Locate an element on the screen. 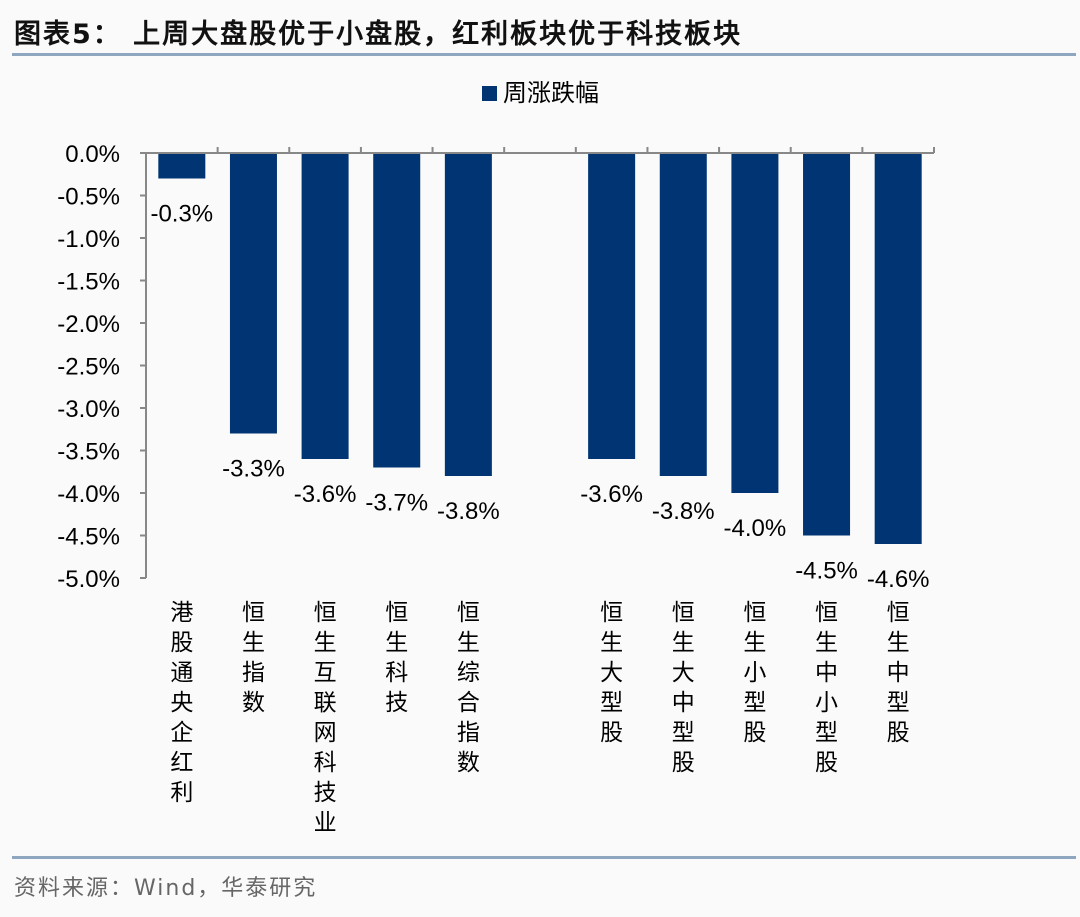 The height and width of the screenshot is (917, 1080). category-label-char: 网 is located at coordinates (325, 733).